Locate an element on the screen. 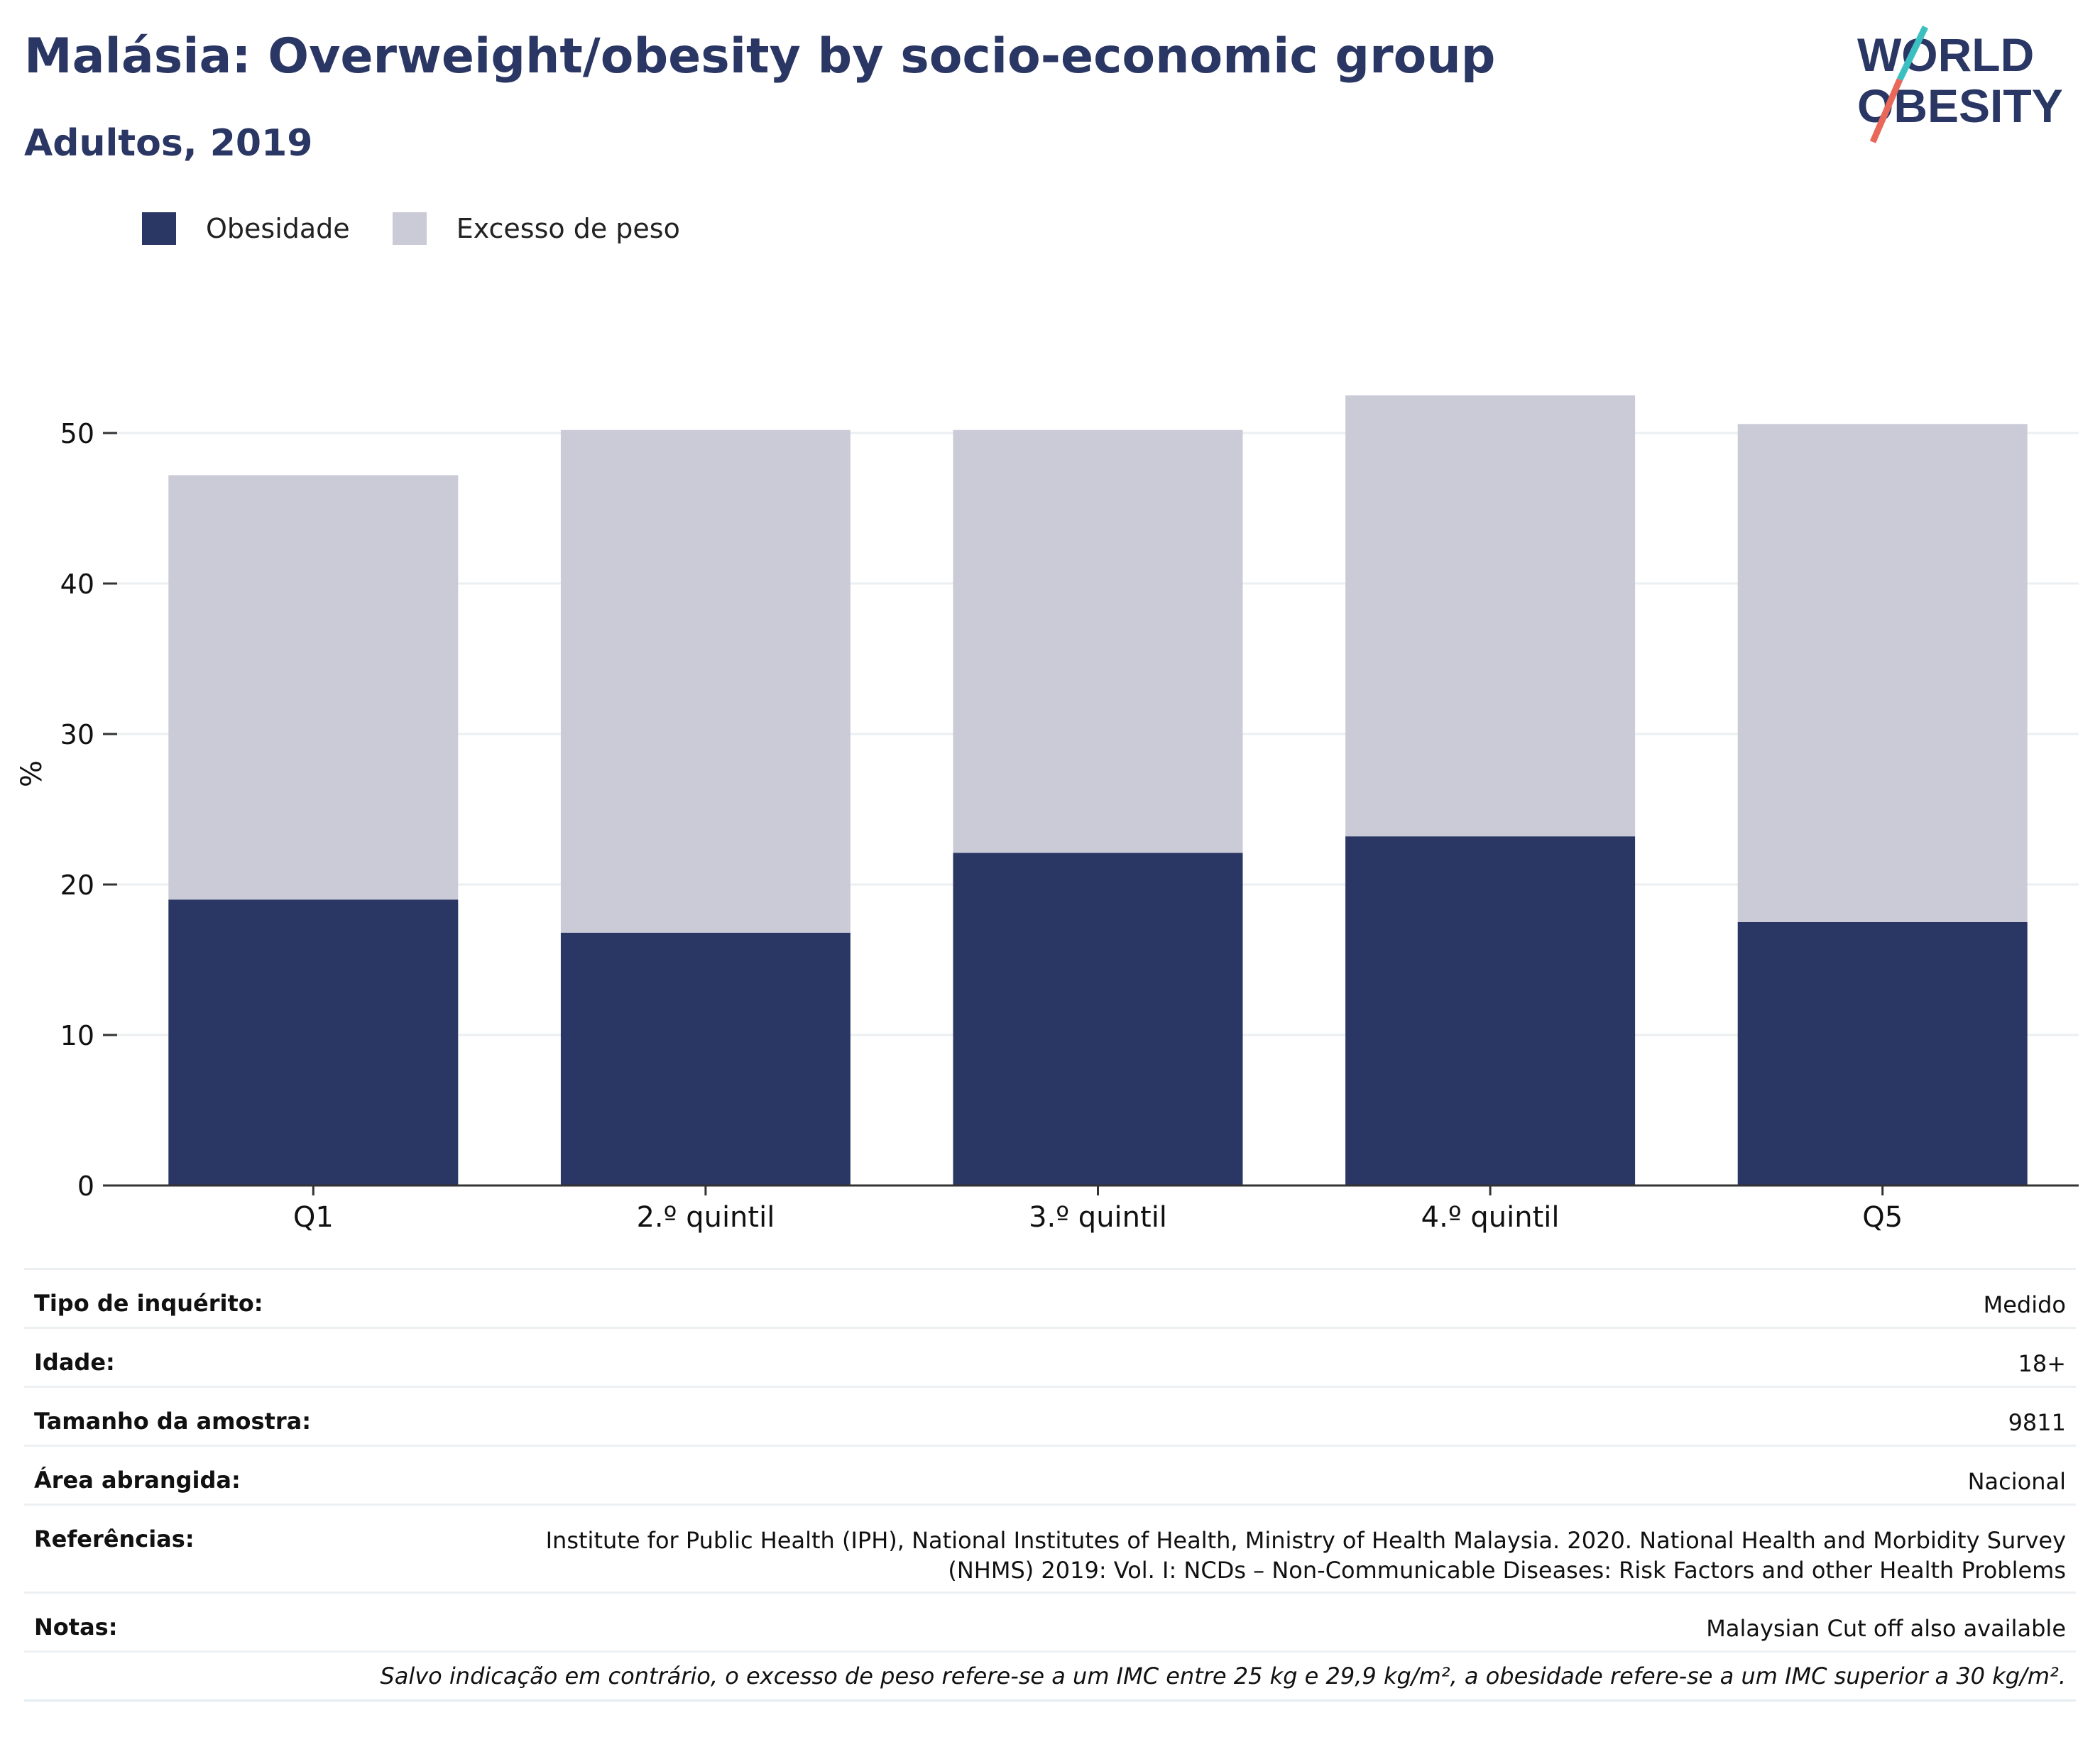  legend-item-obesity: Obesidade is located at coordinates (246, 228).